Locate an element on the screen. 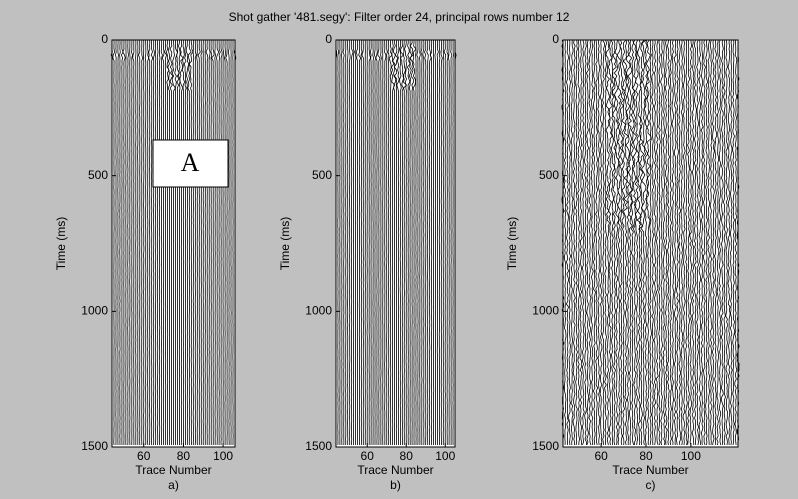 The image size is (798, 499). axes-frame is located at coordinates (395, 243).